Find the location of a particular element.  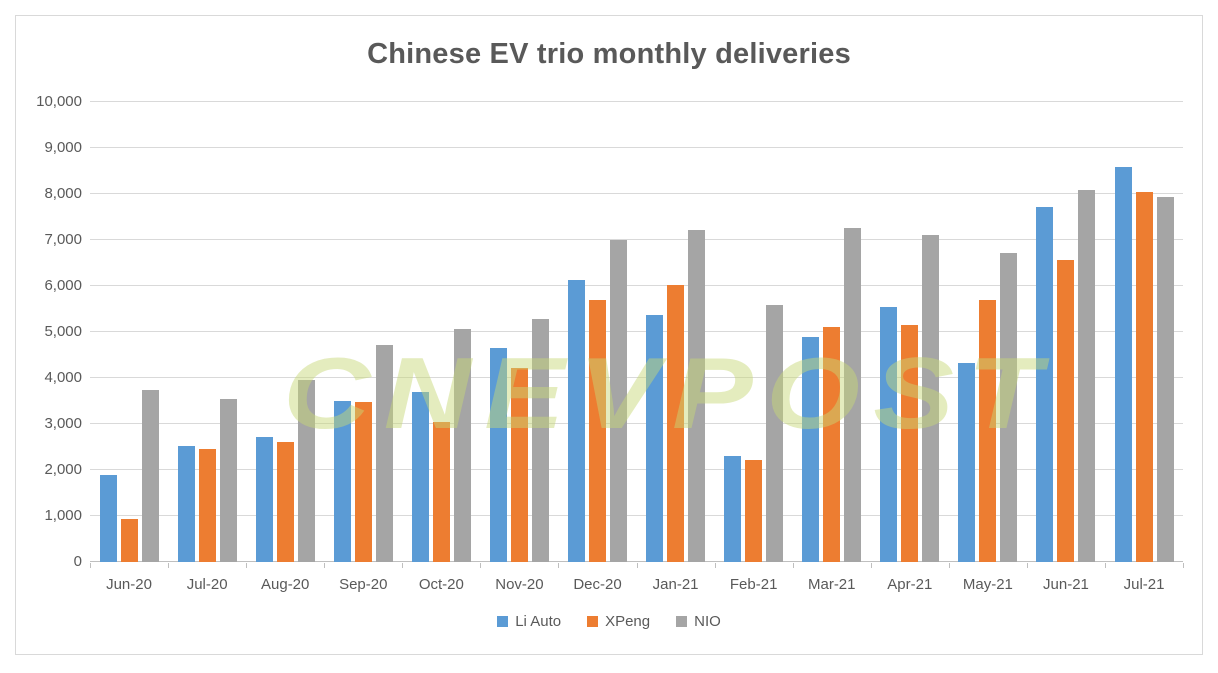

y-tick-label-2-000: 2,000 is located at coordinates (63, 469).